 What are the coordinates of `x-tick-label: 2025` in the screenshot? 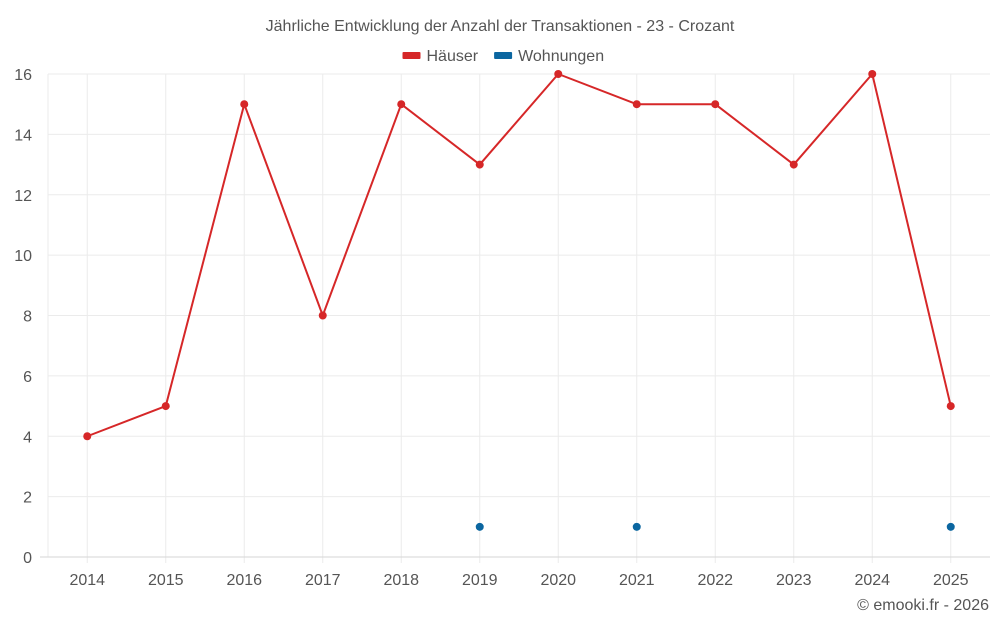 It's located at (951, 580).